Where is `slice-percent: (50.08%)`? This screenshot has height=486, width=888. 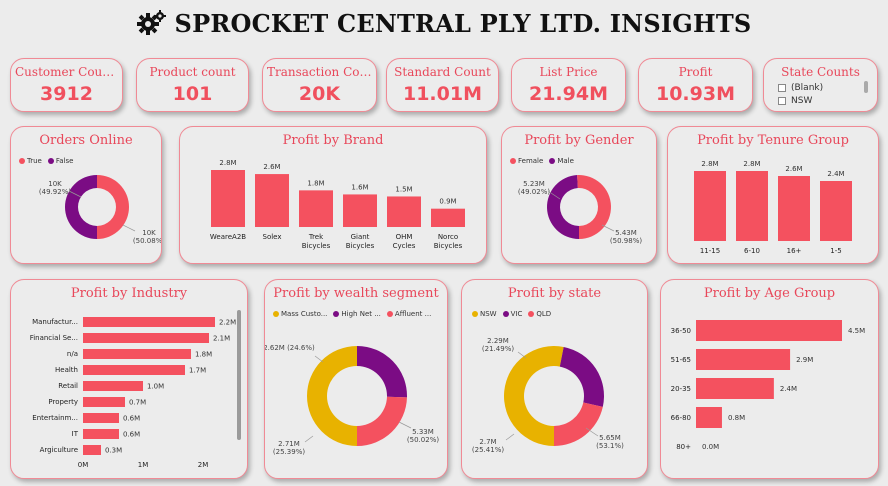
slice-percent: (50.08%) is located at coordinates (147, 241).